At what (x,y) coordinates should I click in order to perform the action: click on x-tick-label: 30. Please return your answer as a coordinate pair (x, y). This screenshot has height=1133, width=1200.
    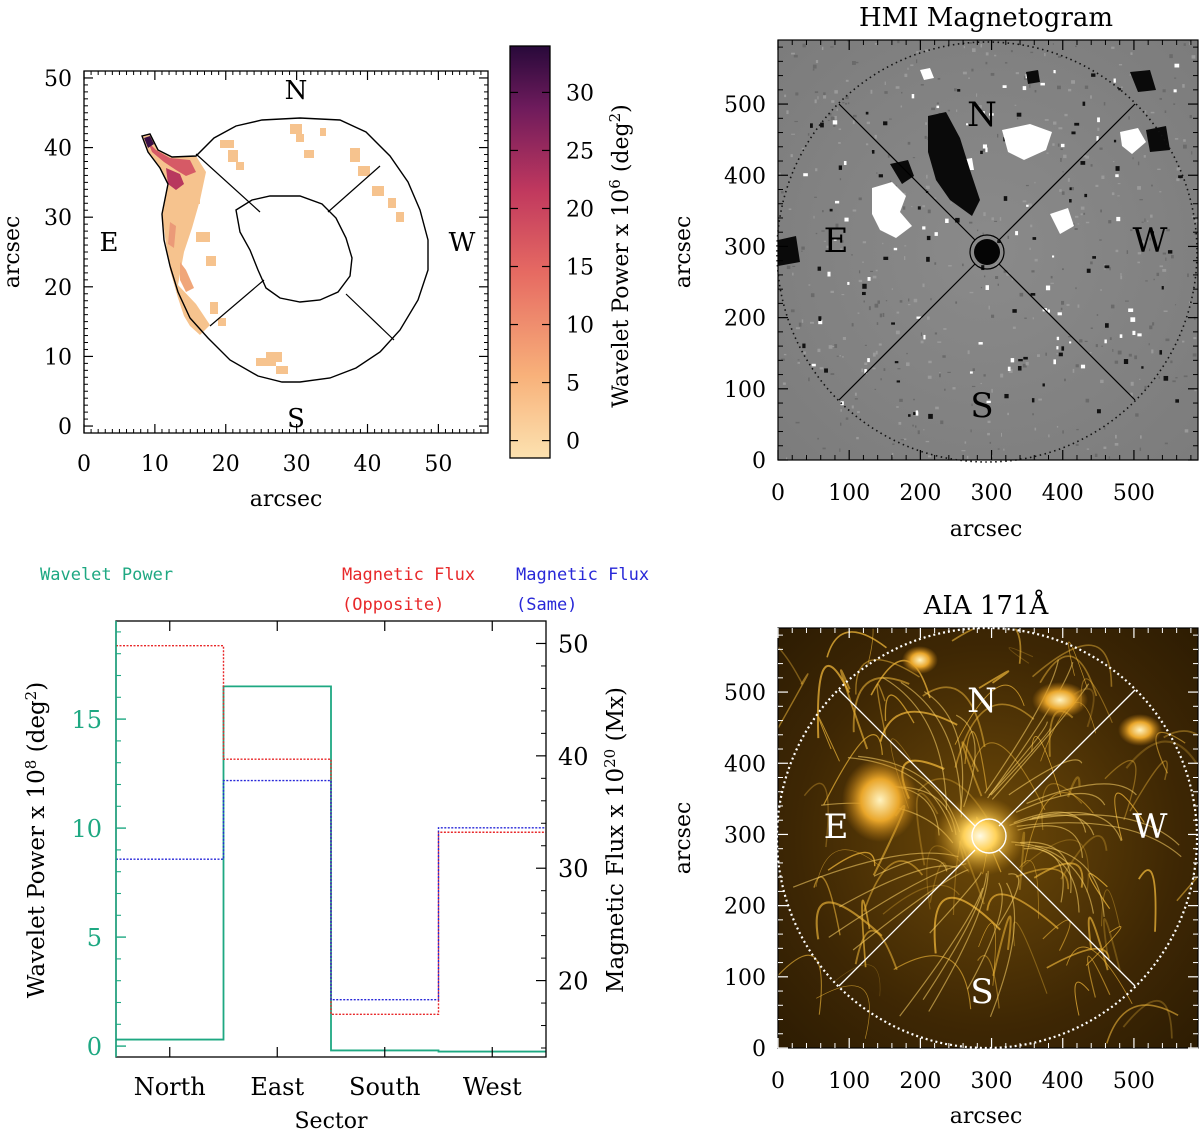
    Looking at the image, I should click on (297, 464).